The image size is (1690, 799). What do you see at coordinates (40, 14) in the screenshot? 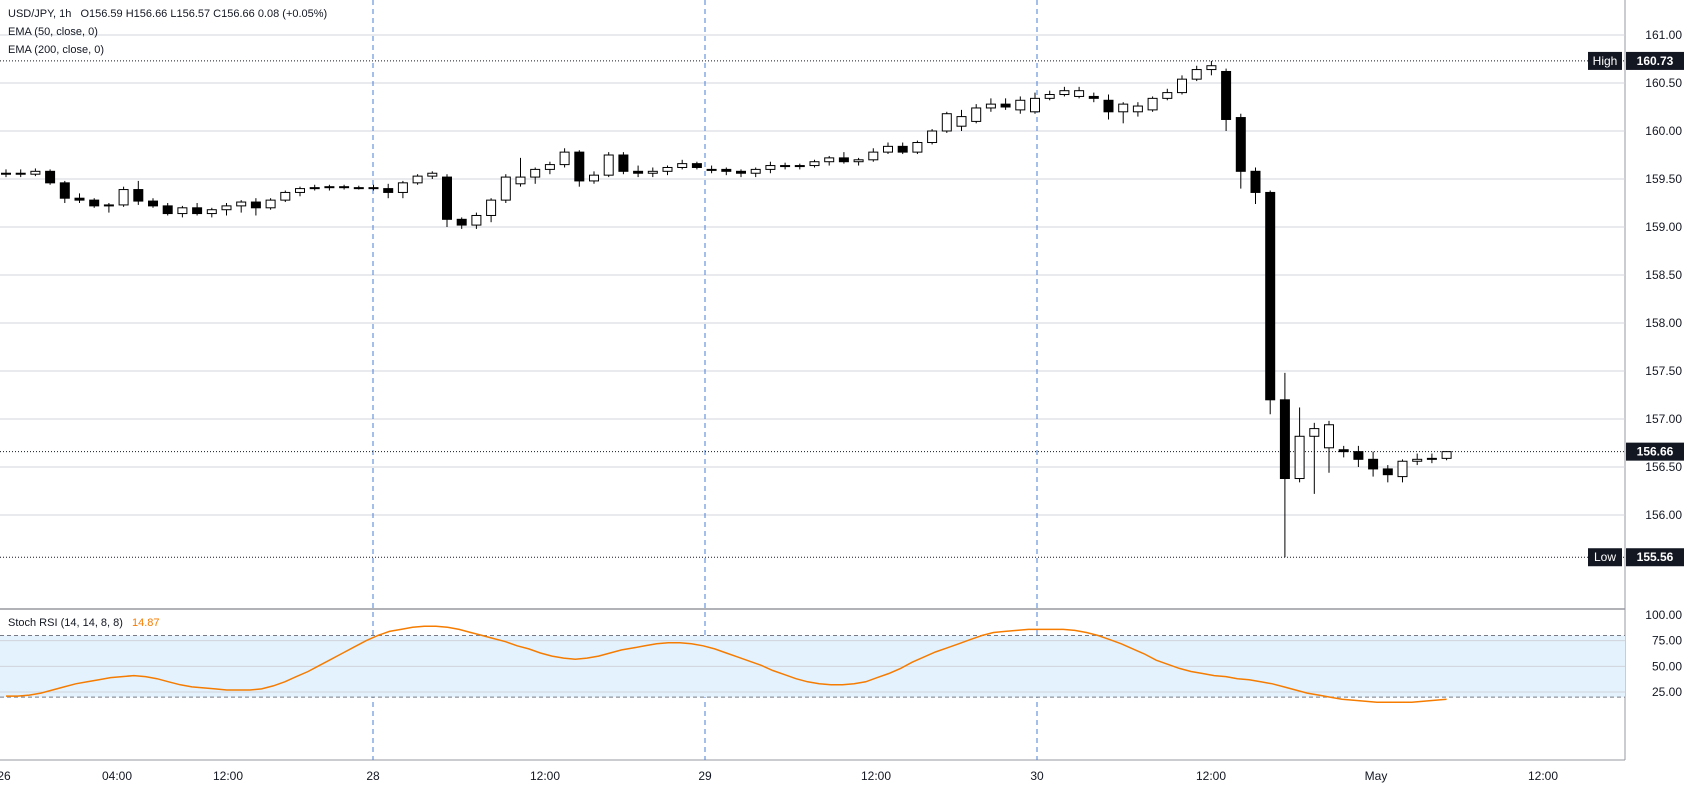
I see `symbol-title: USD/JPY, 1h` at bounding box center [40, 14].